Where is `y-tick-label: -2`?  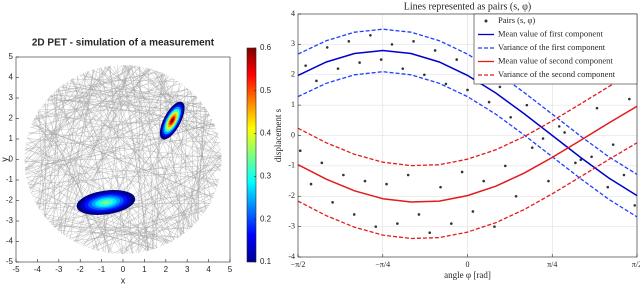
y-tick-label: -2 is located at coordinates (10, 200).